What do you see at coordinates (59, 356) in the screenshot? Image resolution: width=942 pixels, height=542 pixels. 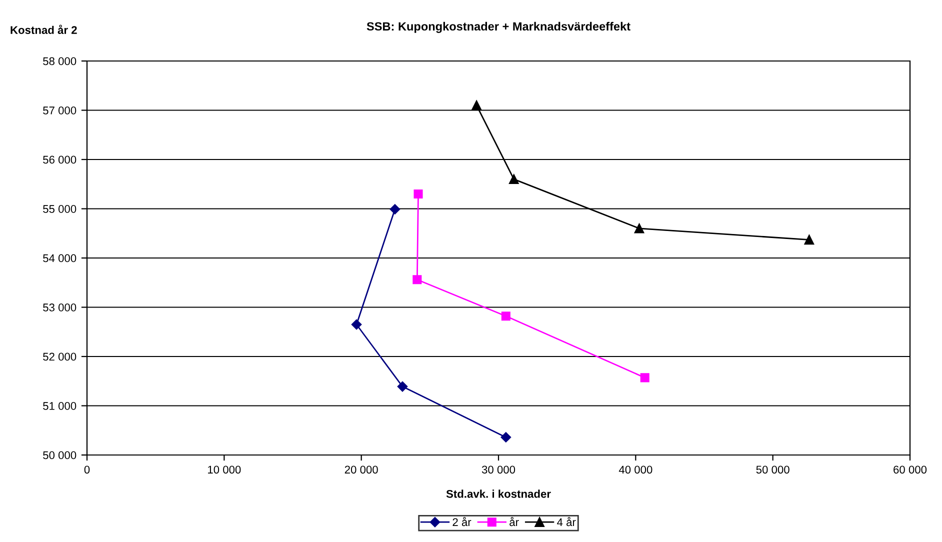 I see `y-tick-label: 52 000` at bounding box center [59, 356].